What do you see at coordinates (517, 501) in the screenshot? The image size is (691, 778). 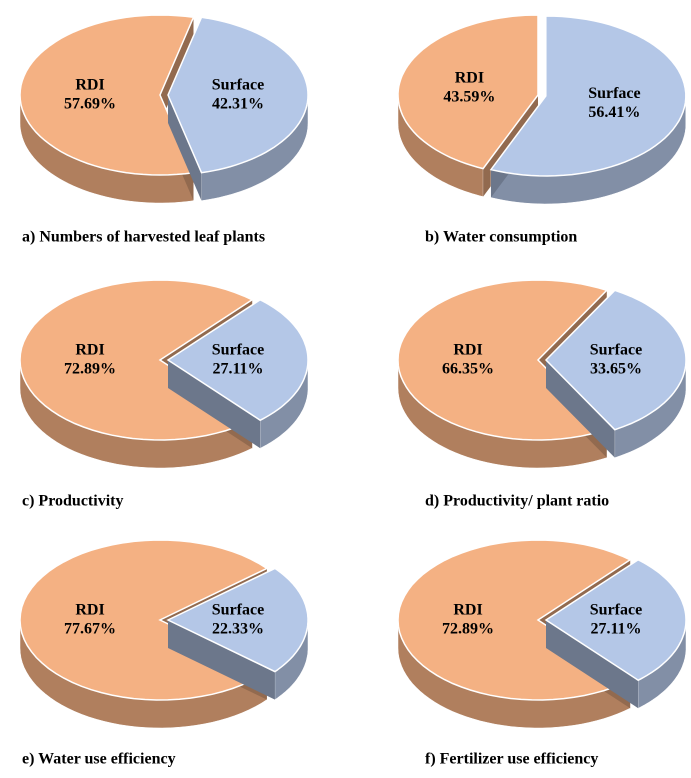 I see `chart-title: d) Productivity/ plant ratio` at bounding box center [517, 501].